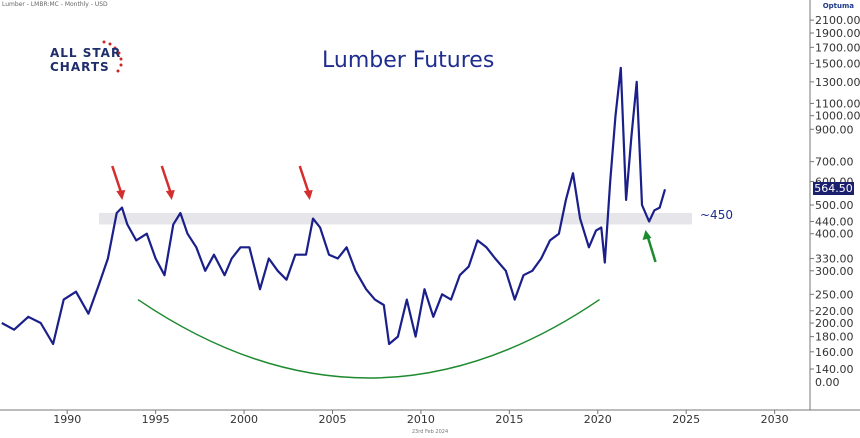 The width and height of the screenshot is (860, 438). I want to click on y-tick-label: 140.00, so click(834, 369).